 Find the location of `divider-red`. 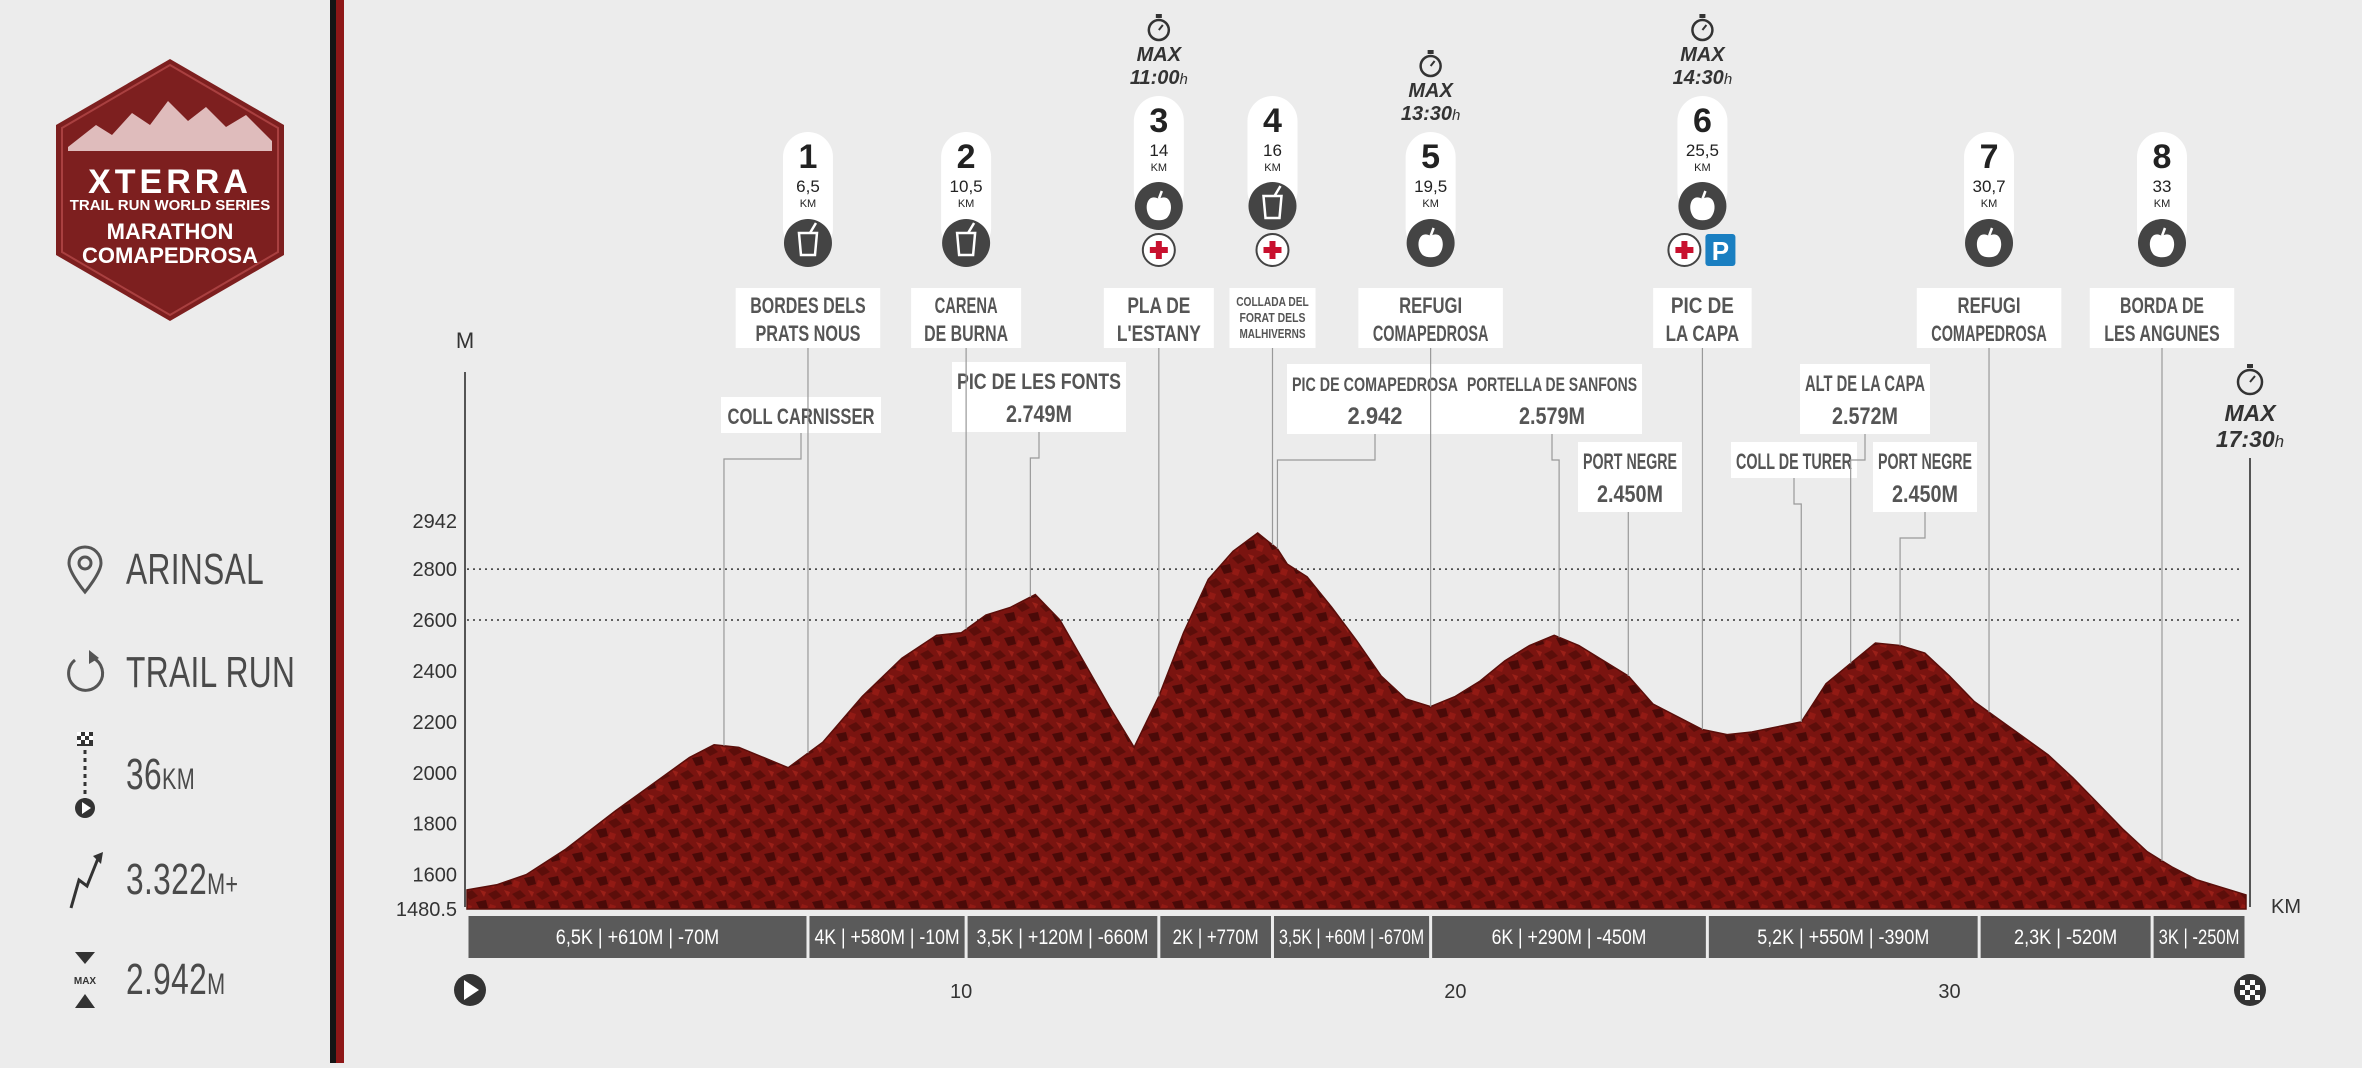

divider-red is located at coordinates (340, 531).